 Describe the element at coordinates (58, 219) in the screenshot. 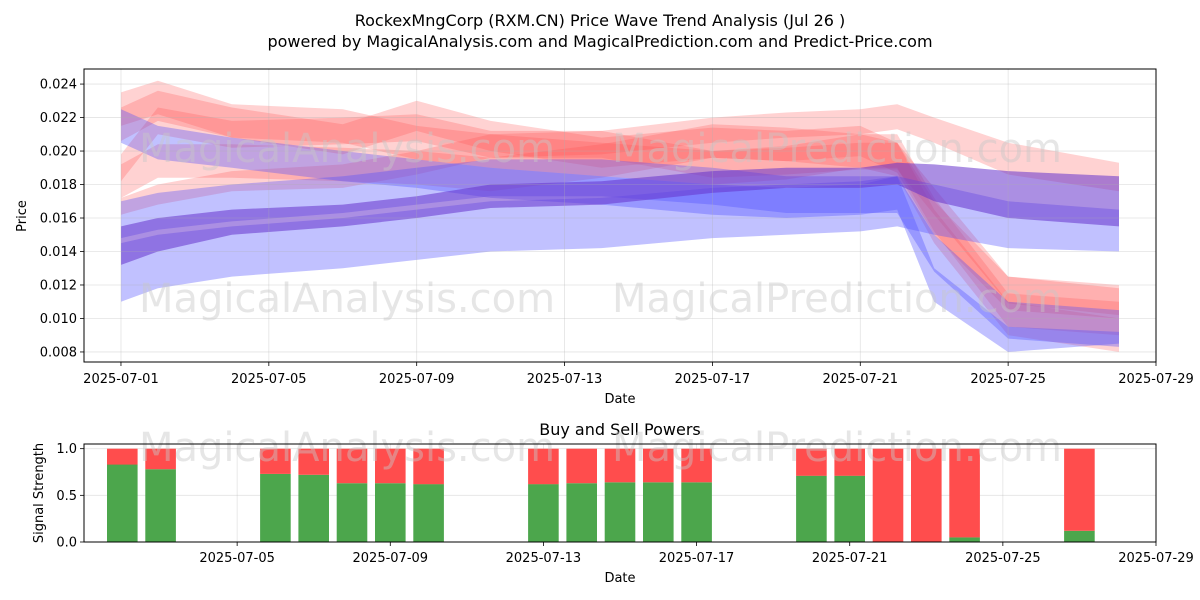

I see `price-y-tick-label: 0.016` at that location.